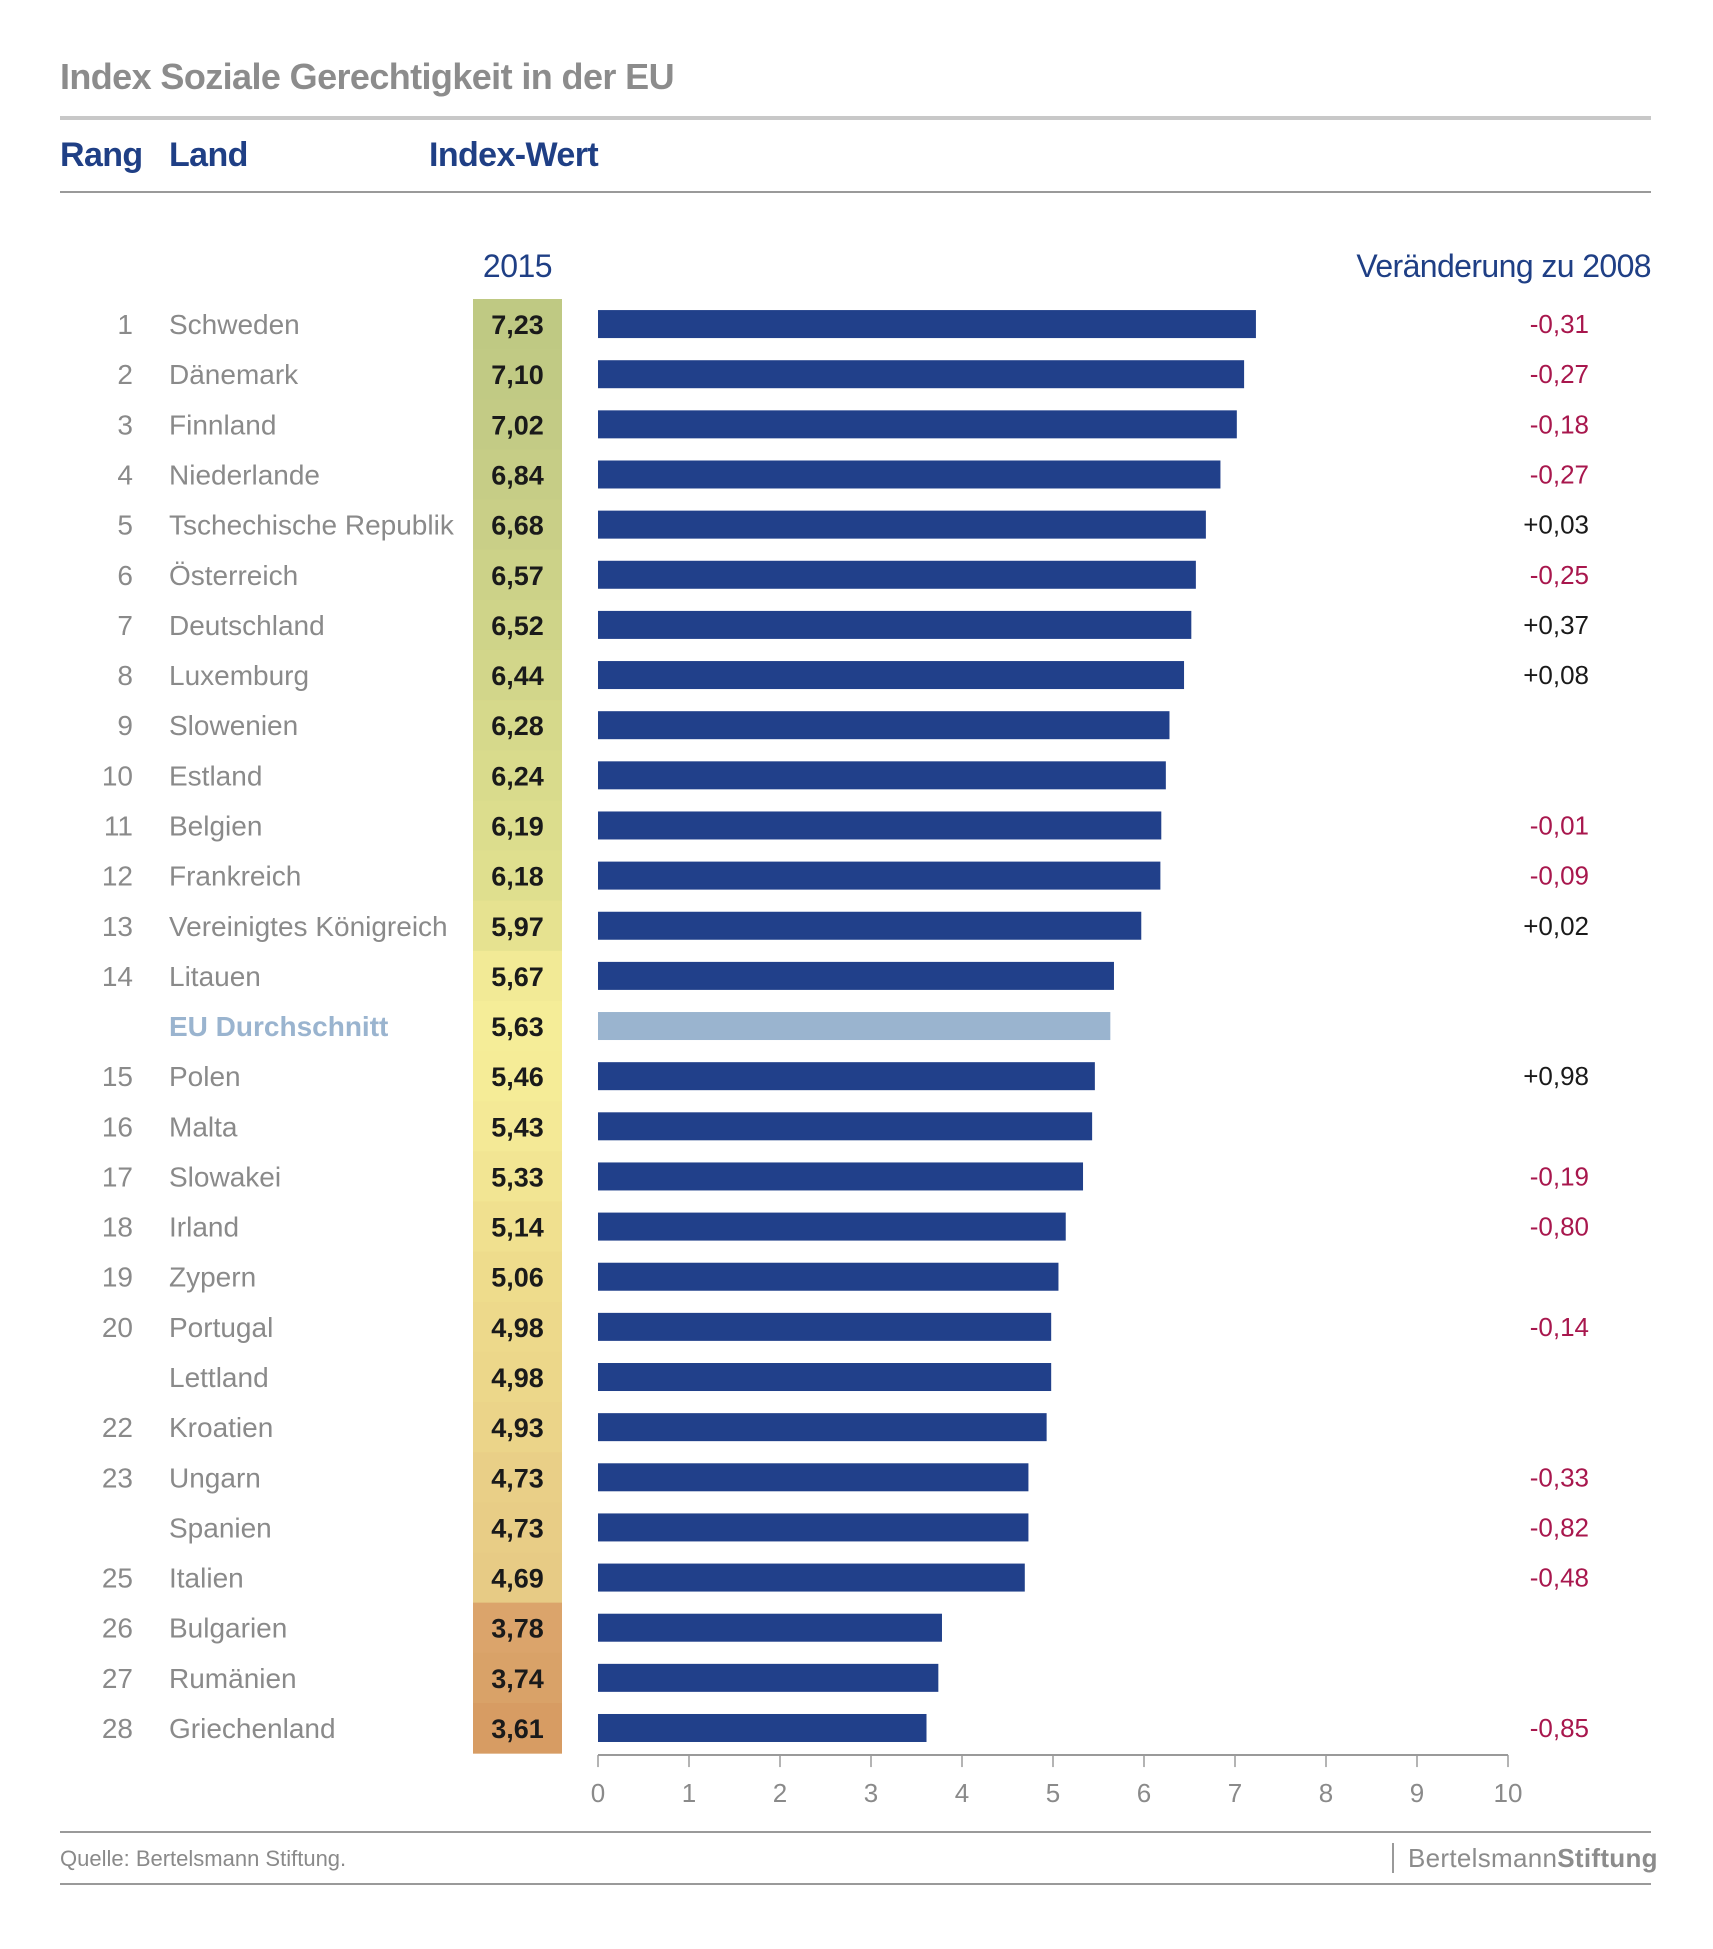 The image size is (1713, 1949). What do you see at coordinates (517, 1278) in the screenshot?
I see `value-label: 5,06` at bounding box center [517, 1278].